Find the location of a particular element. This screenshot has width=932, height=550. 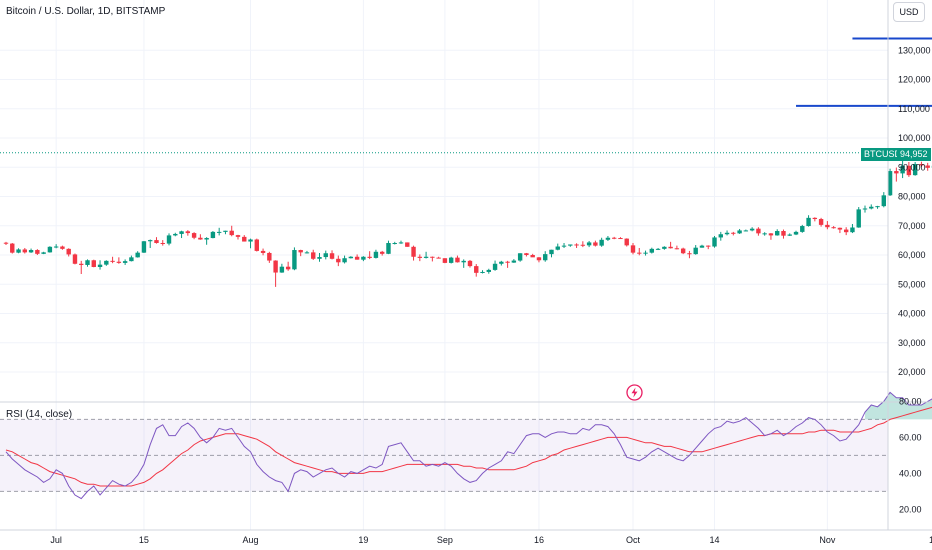

rsi-band-background is located at coordinates (444, 455).